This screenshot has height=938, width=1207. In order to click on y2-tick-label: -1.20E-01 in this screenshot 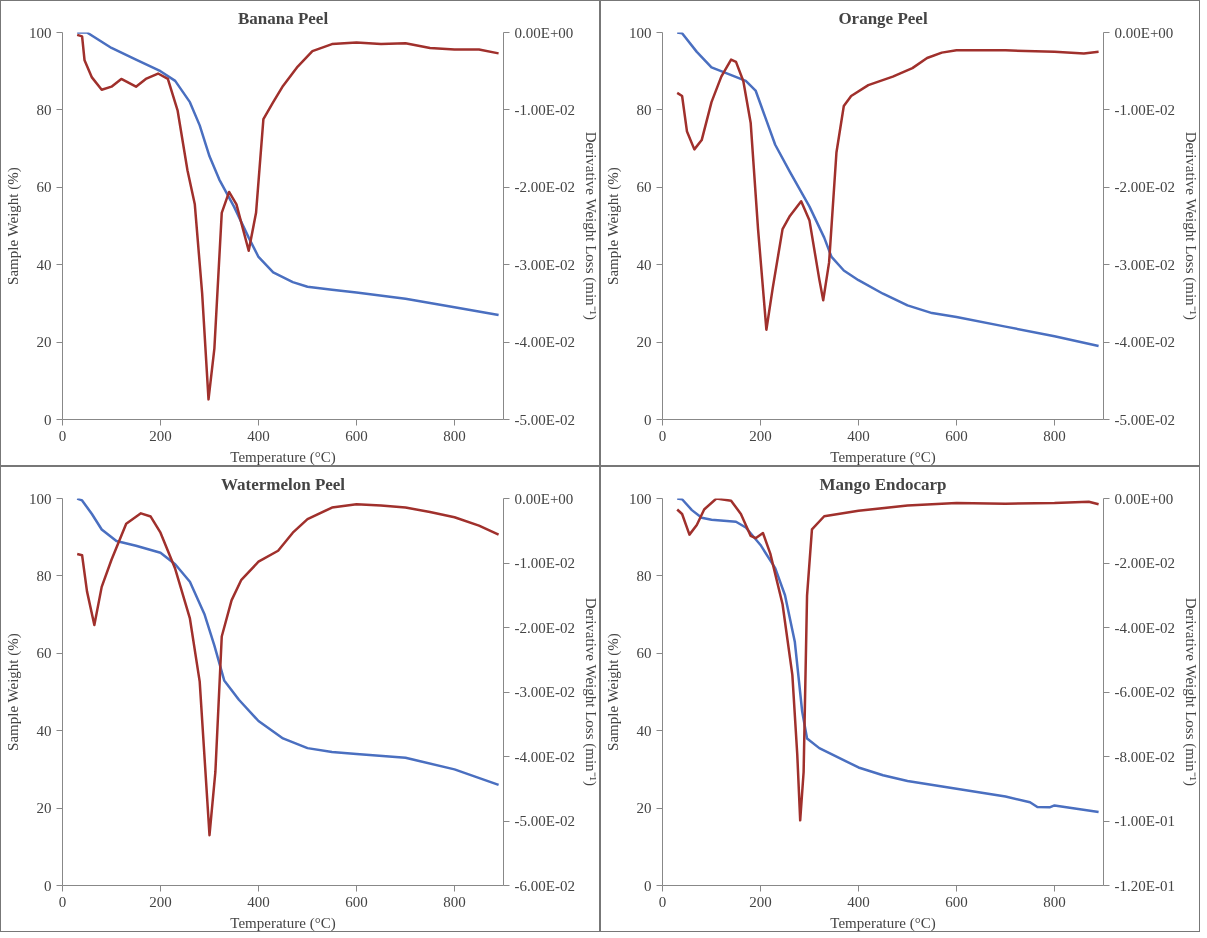, I will do `click(1144, 885)`.